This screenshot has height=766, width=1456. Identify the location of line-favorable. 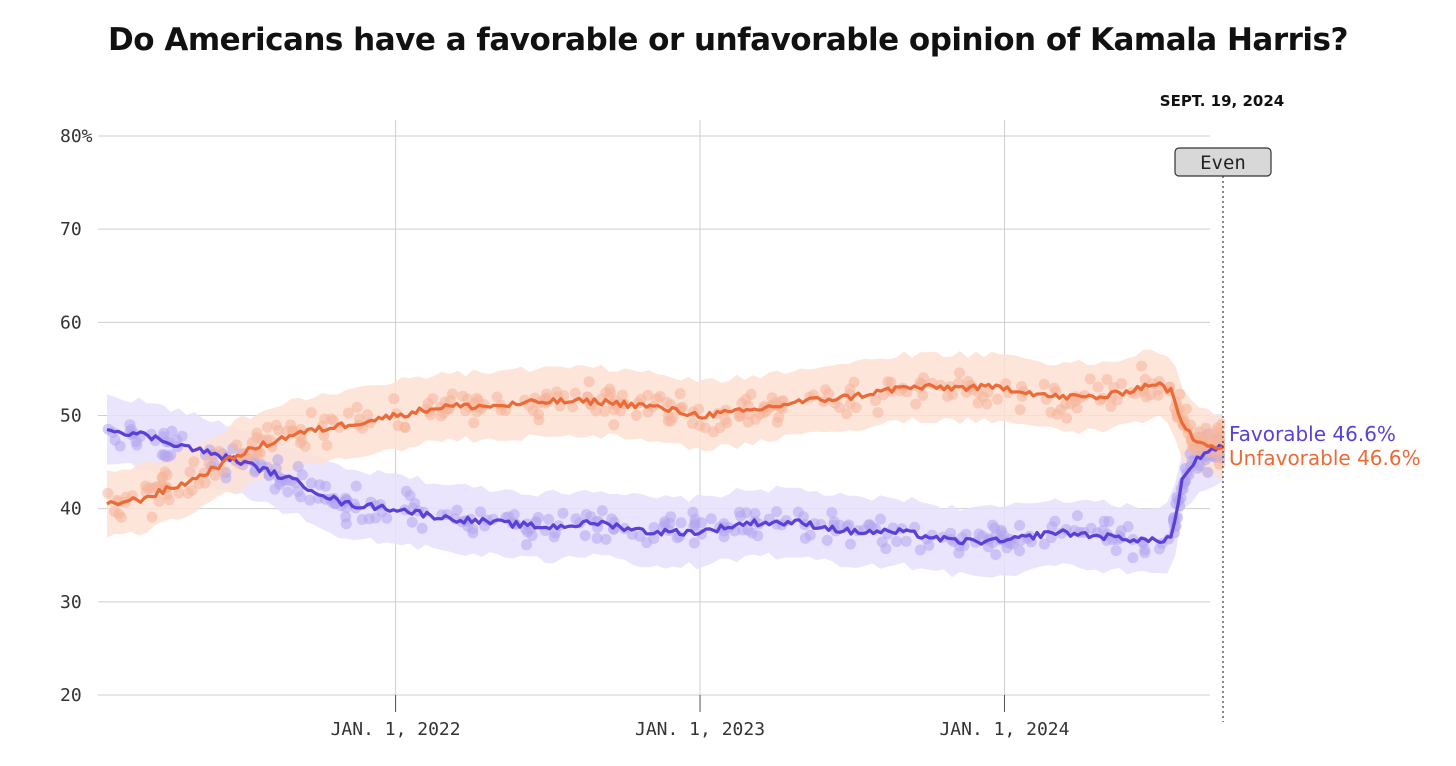
(665, 486).